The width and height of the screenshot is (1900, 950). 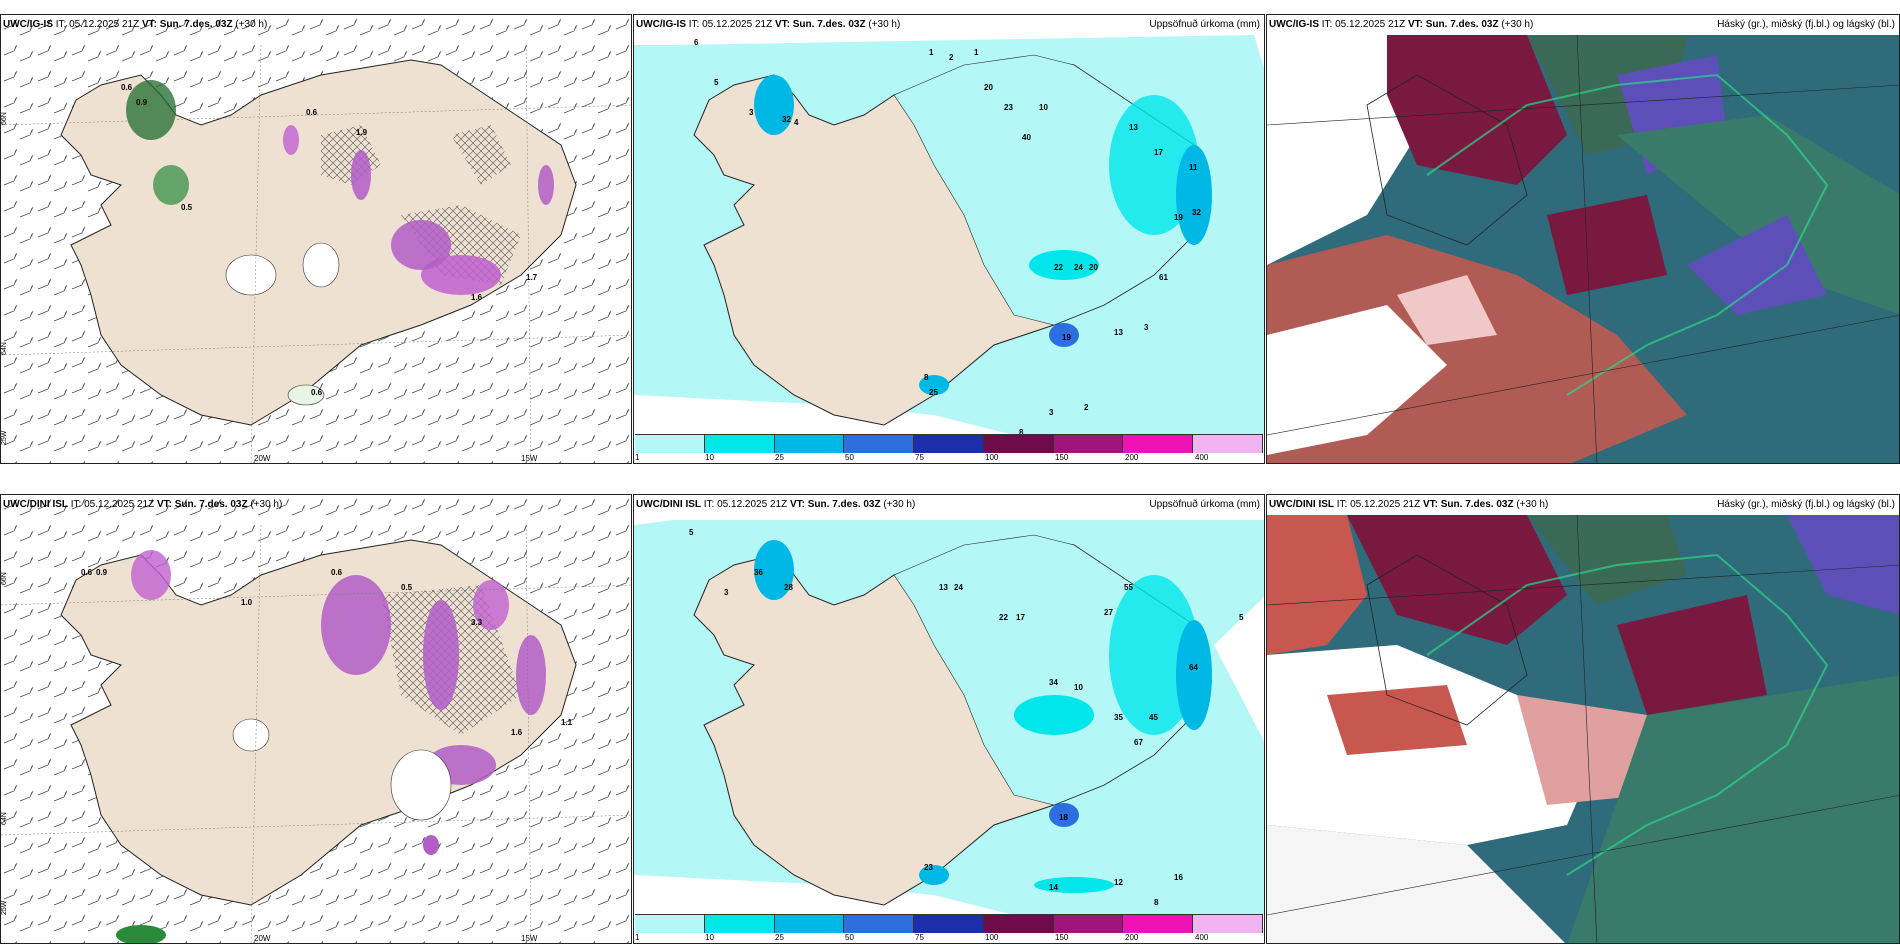 What do you see at coordinates (1020, 617) in the screenshot?
I see `svg-text: 17` at bounding box center [1020, 617].